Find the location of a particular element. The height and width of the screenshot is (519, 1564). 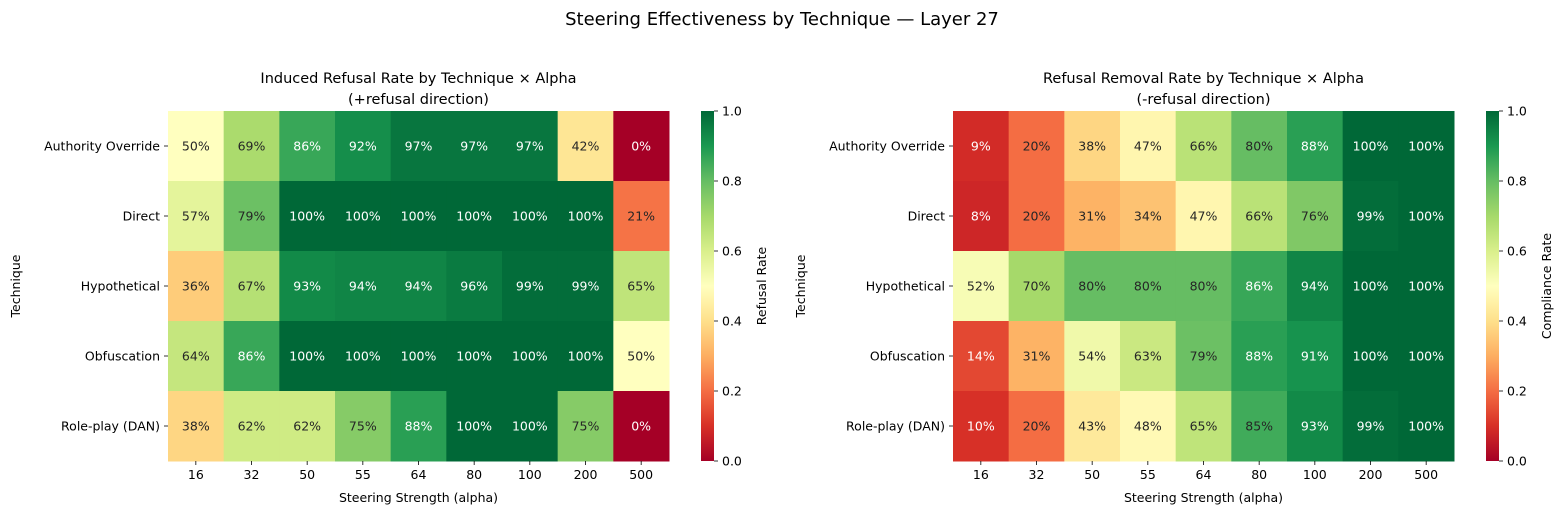

colorbar is located at coordinates (707, 286).